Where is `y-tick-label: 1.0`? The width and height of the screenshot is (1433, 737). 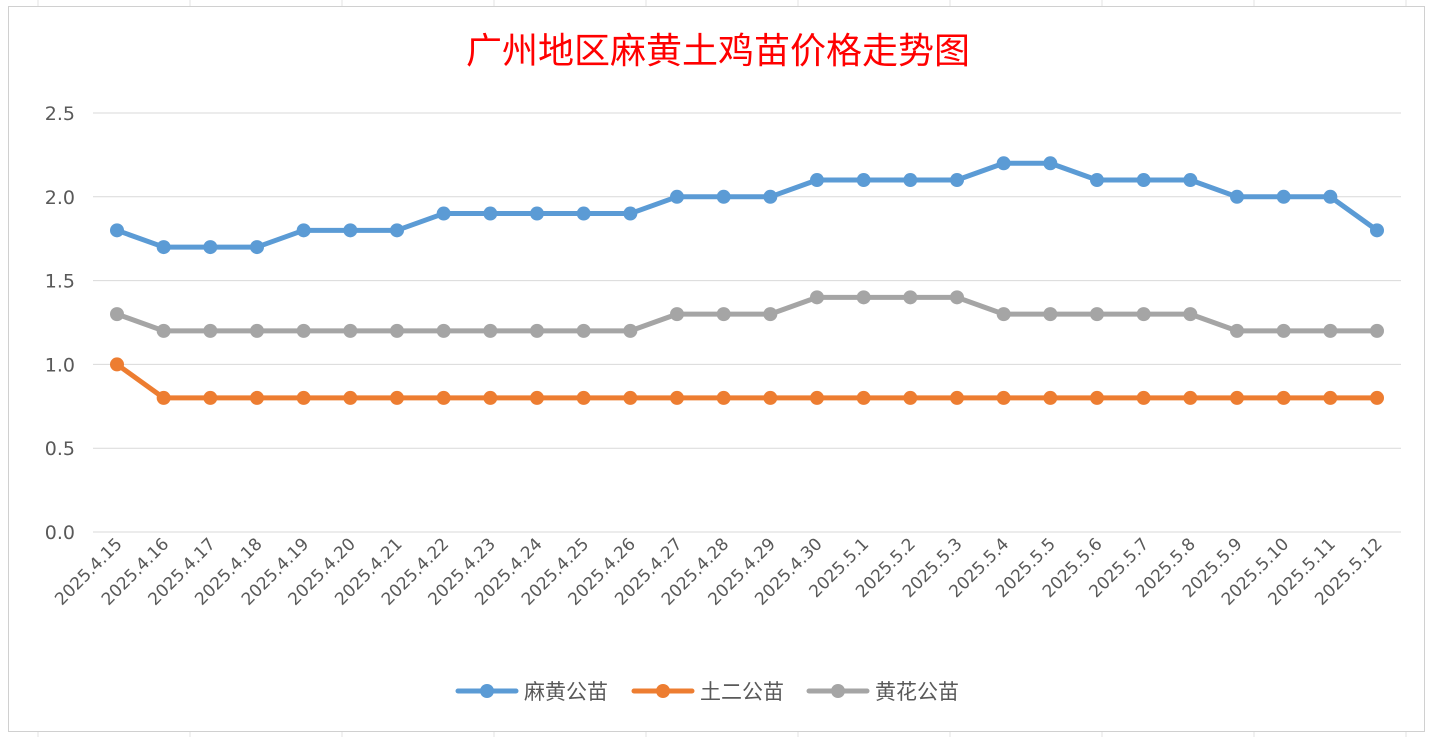
y-tick-label: 1.0 is located at coordinates (60, 365).